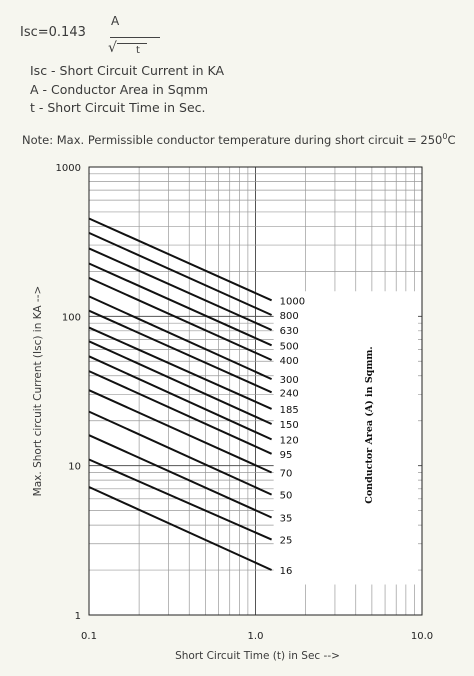 The image size is (474, 676). What do you see at coordinates (71, 317) in the screenshot?
I see `y-tick-label: 100` at bounding box center [71, 317].